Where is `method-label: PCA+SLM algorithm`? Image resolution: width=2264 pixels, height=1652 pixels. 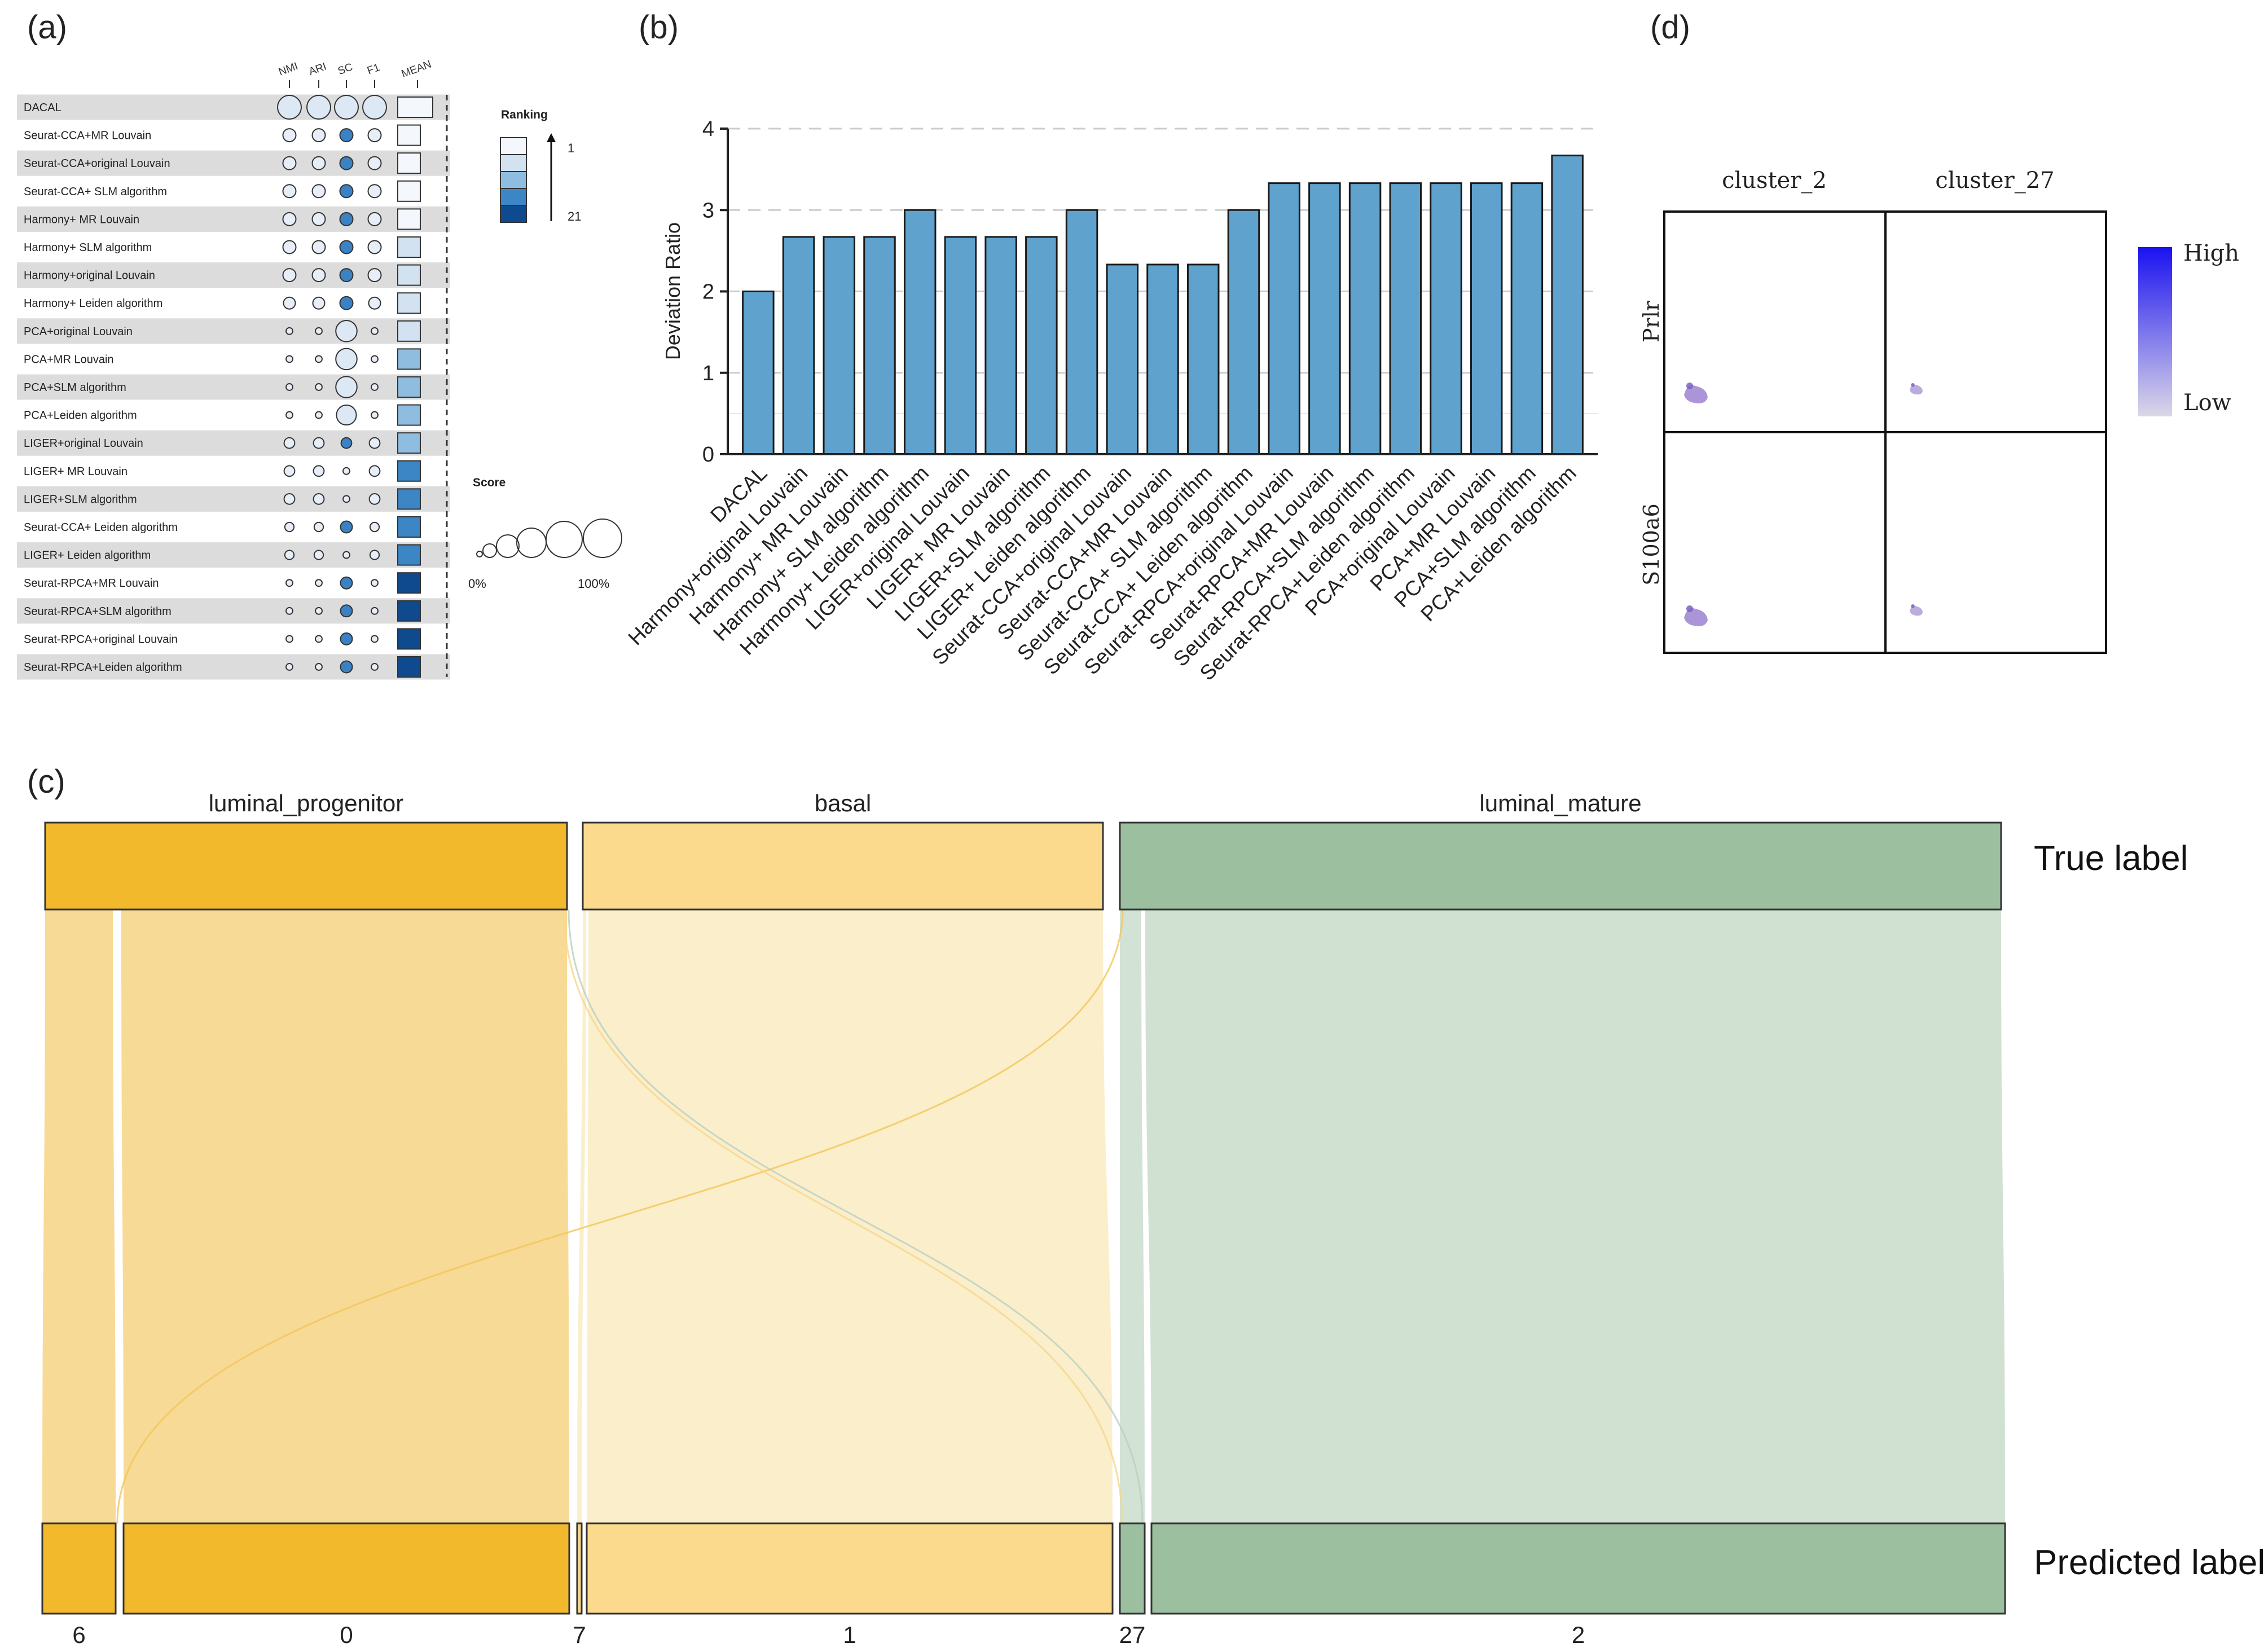
method-label: PCA+SLM algorithm is located at coordinates (75, 387).